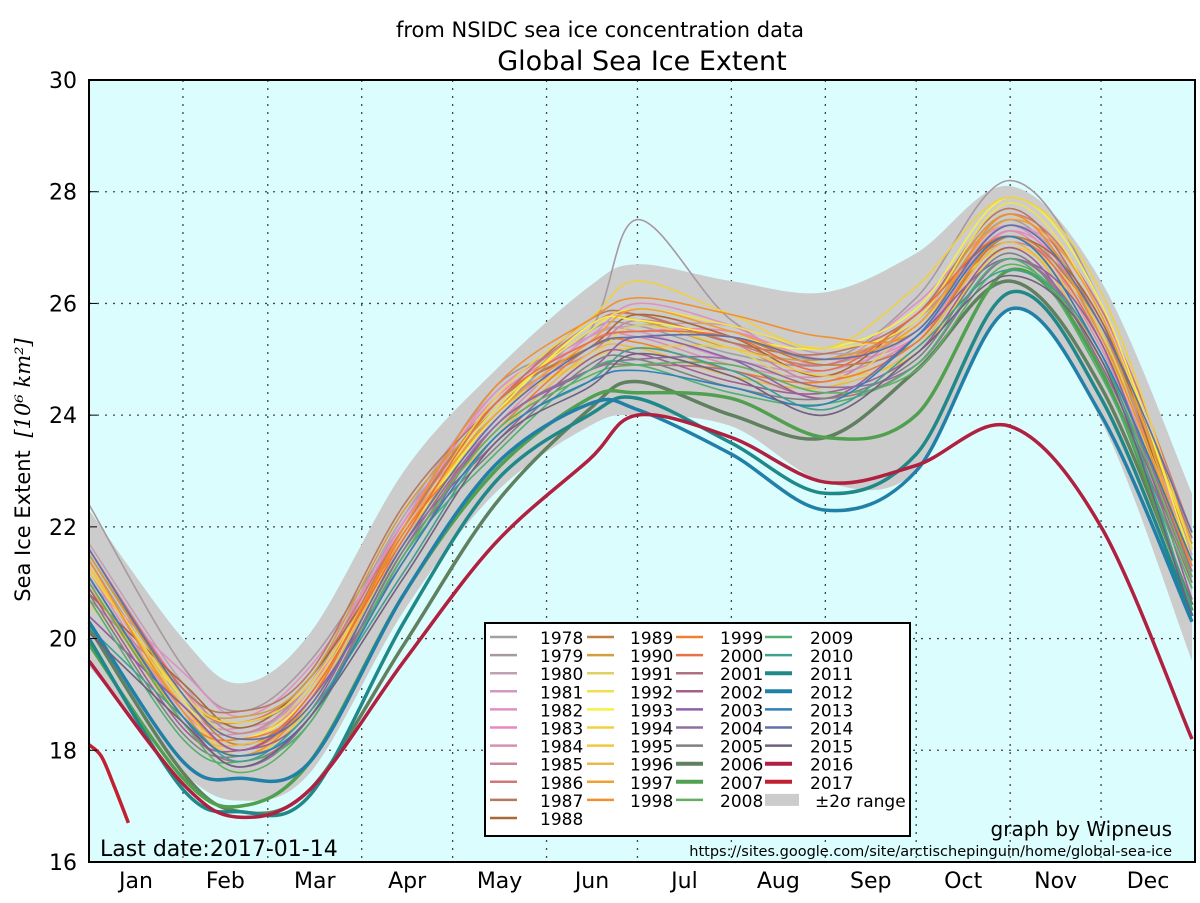 The height and width of the screenshot is (903, 1200). I want to click on x-tick-label: Aug, so click(778, 881).